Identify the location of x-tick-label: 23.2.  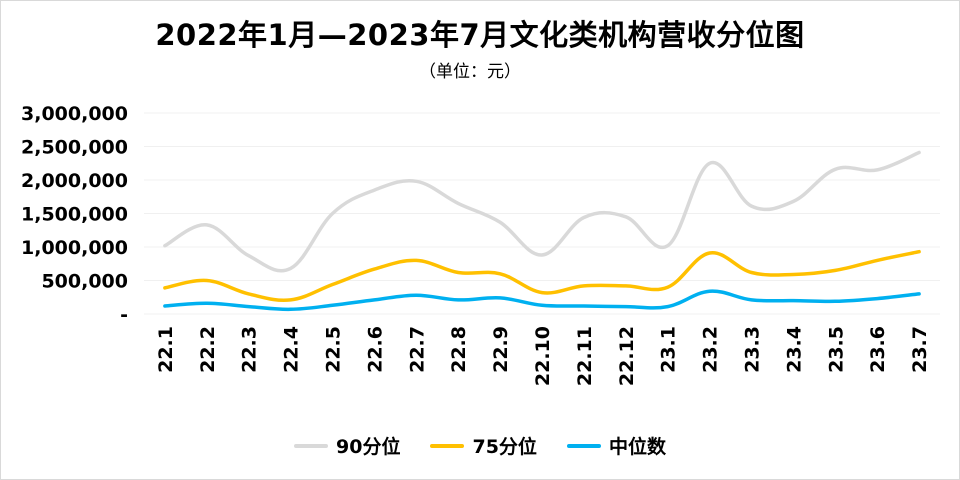
(711, 349).